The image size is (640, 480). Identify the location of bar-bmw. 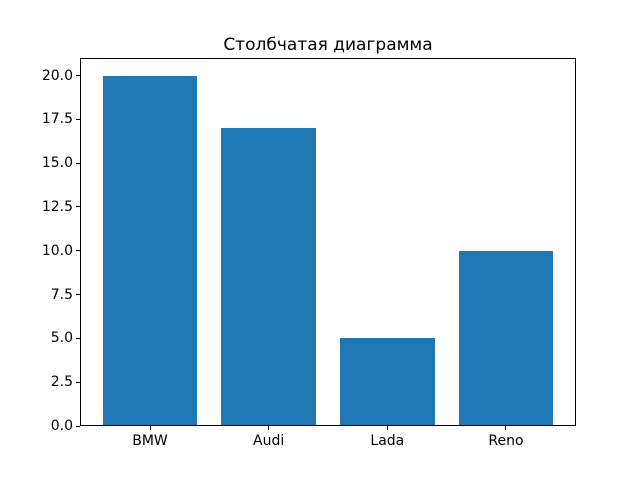
(150, 250).